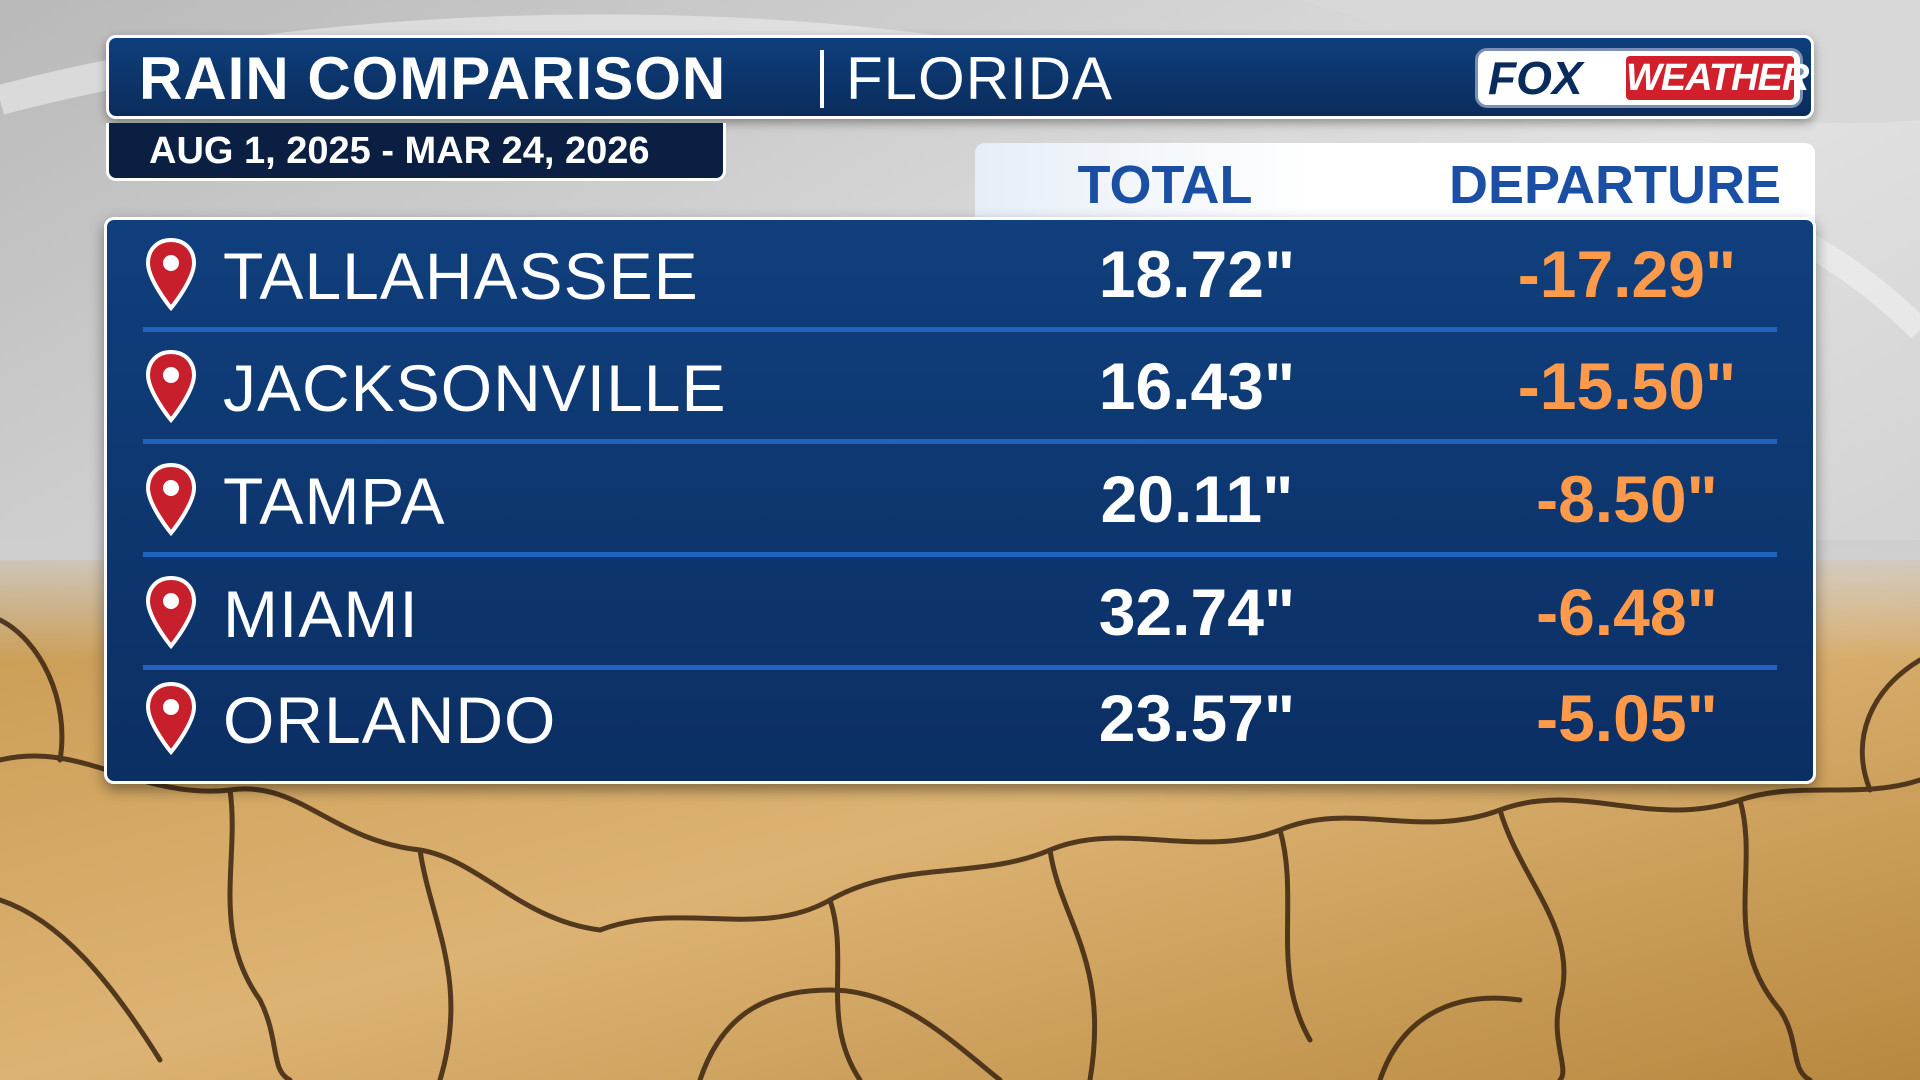  What do you see at coordinates (1717, 78) in the screenshot?
I see `logo-weather-text: WEATHER` at bounding box center [1717, 78].